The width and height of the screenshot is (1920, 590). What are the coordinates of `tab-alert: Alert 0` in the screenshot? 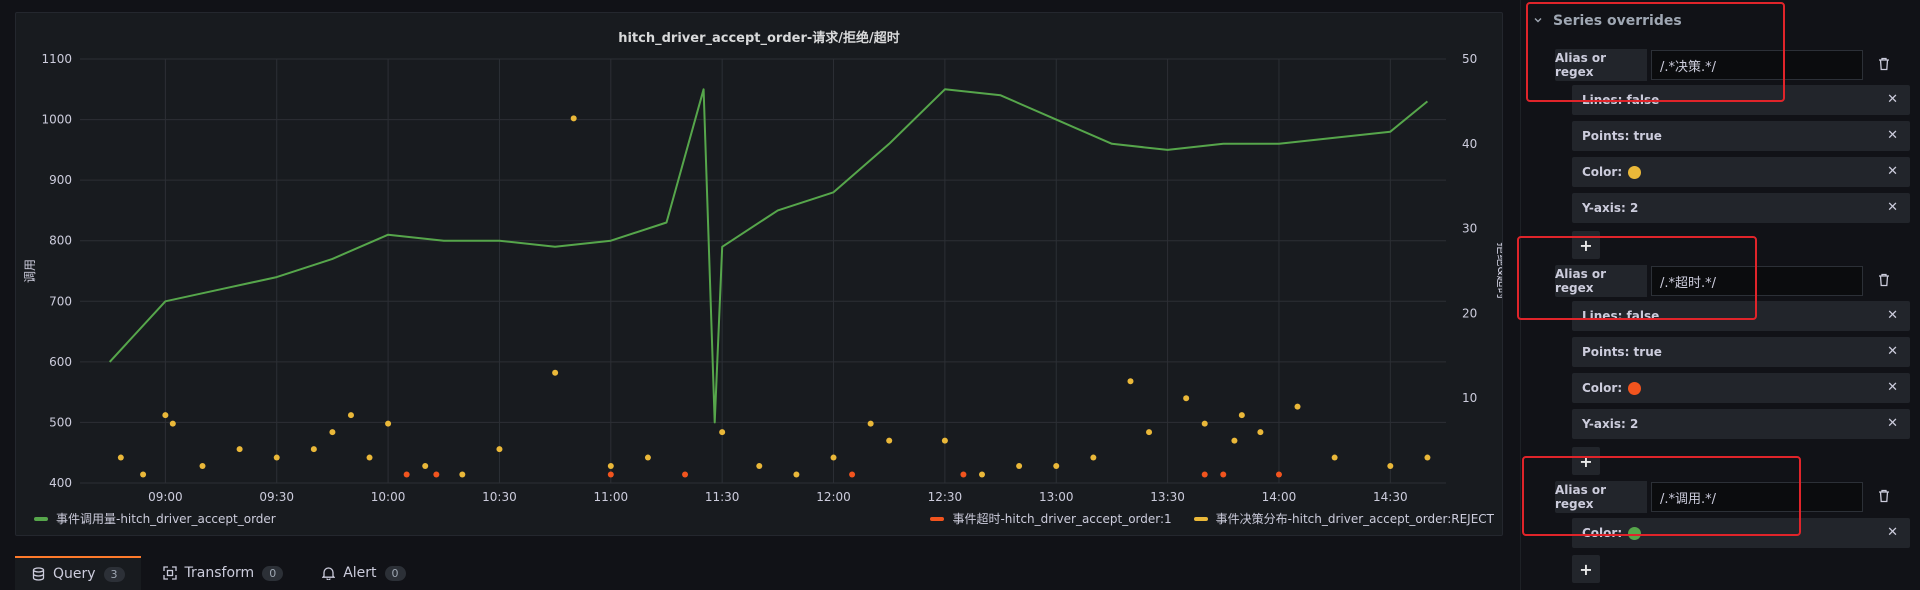 It's located at (363, 573).